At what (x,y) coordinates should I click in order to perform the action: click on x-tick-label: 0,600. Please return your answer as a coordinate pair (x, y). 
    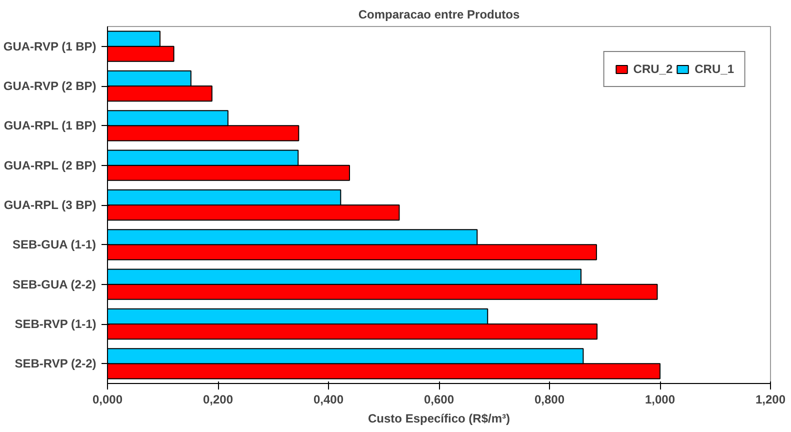
    Looking at the image, I should click on (439, 399).